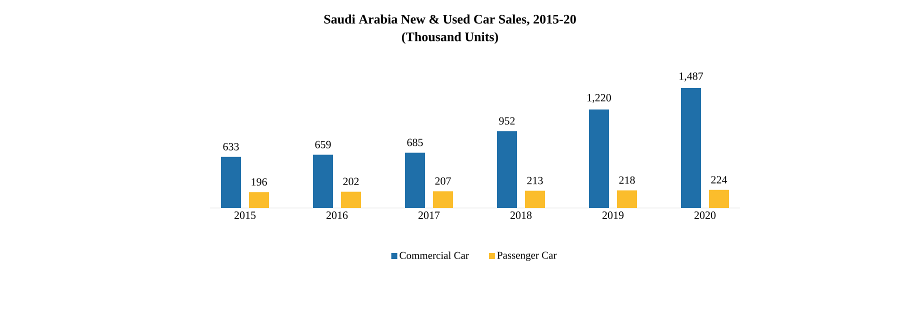 Image resolution: width=900 pixels, height=310 pixels. Describe the element at coordinates (535, 180) in the screenshot. I see `data-label: 213` at that location.